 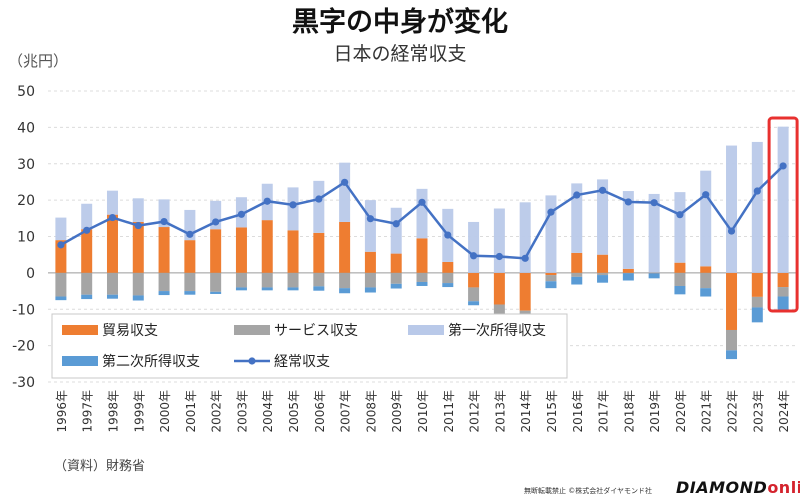 What do you see at coordinates (733, 411) in the screenshot?
I see `x-tick-label: 2022年` at bounding box center [733, 411].